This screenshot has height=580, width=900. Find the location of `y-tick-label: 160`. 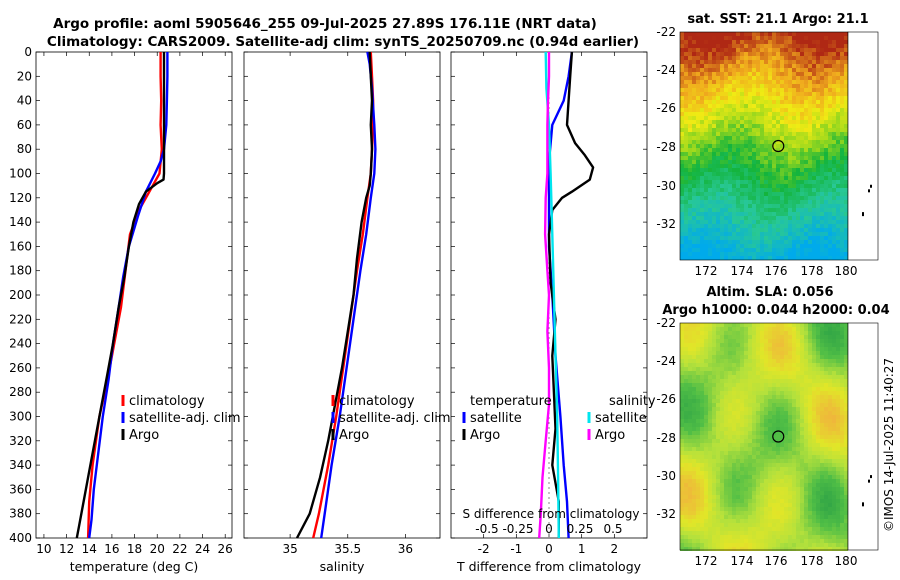

y-tick-label: 160 is located at coordinates (20, 246).